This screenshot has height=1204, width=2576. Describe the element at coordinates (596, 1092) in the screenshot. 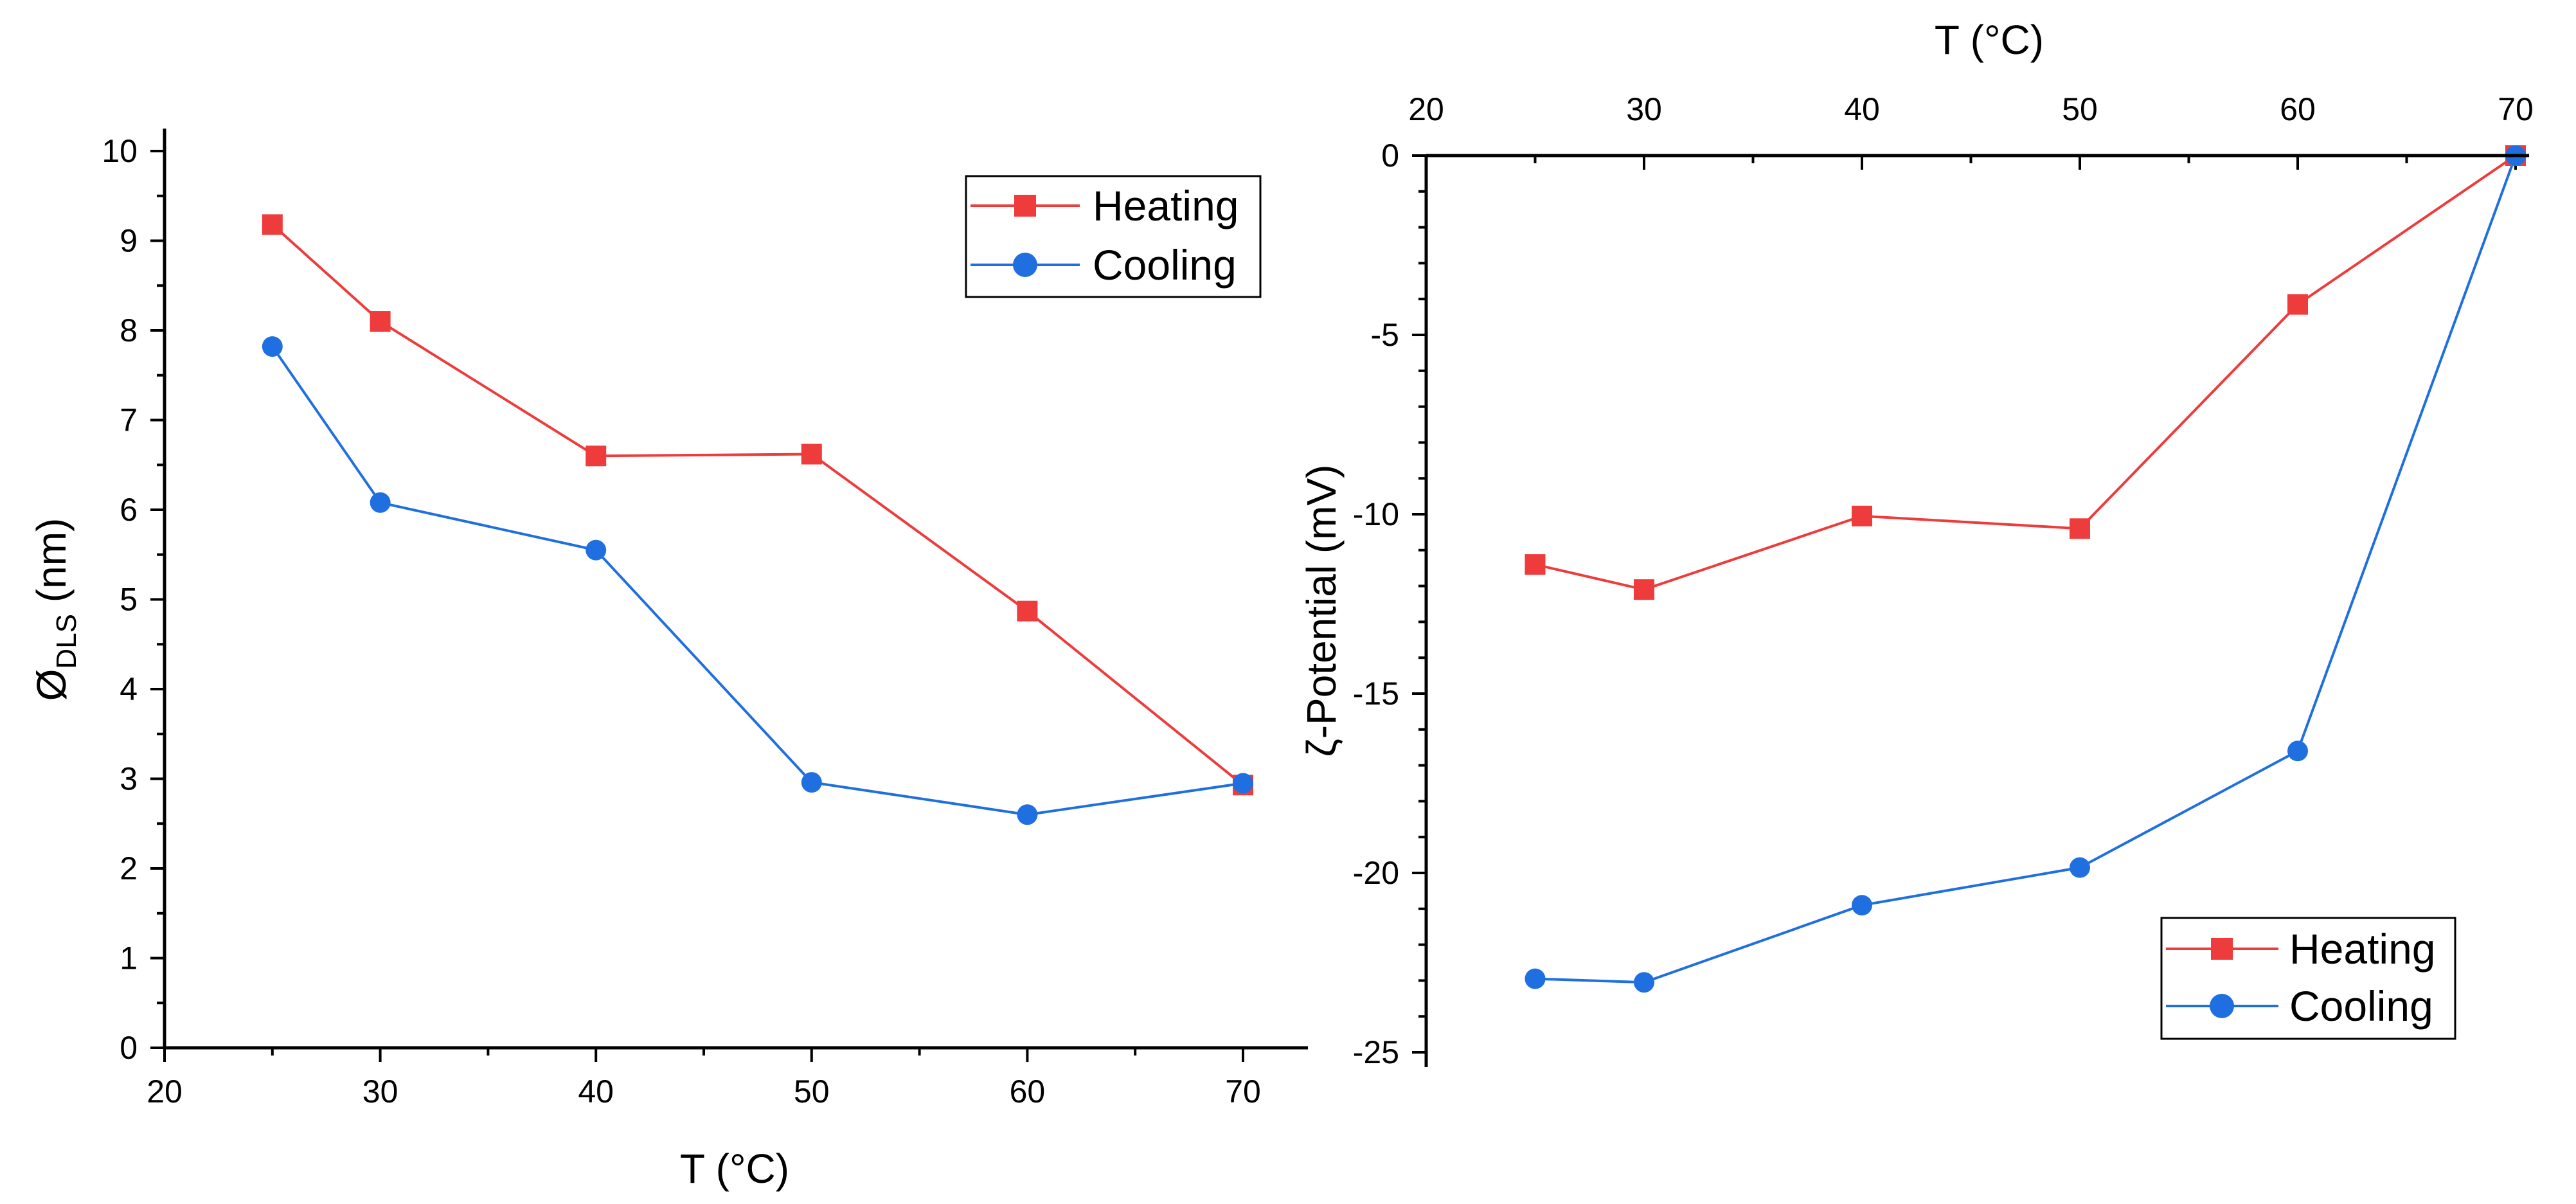

I see `dls-x-tick-label: 40` at that location.